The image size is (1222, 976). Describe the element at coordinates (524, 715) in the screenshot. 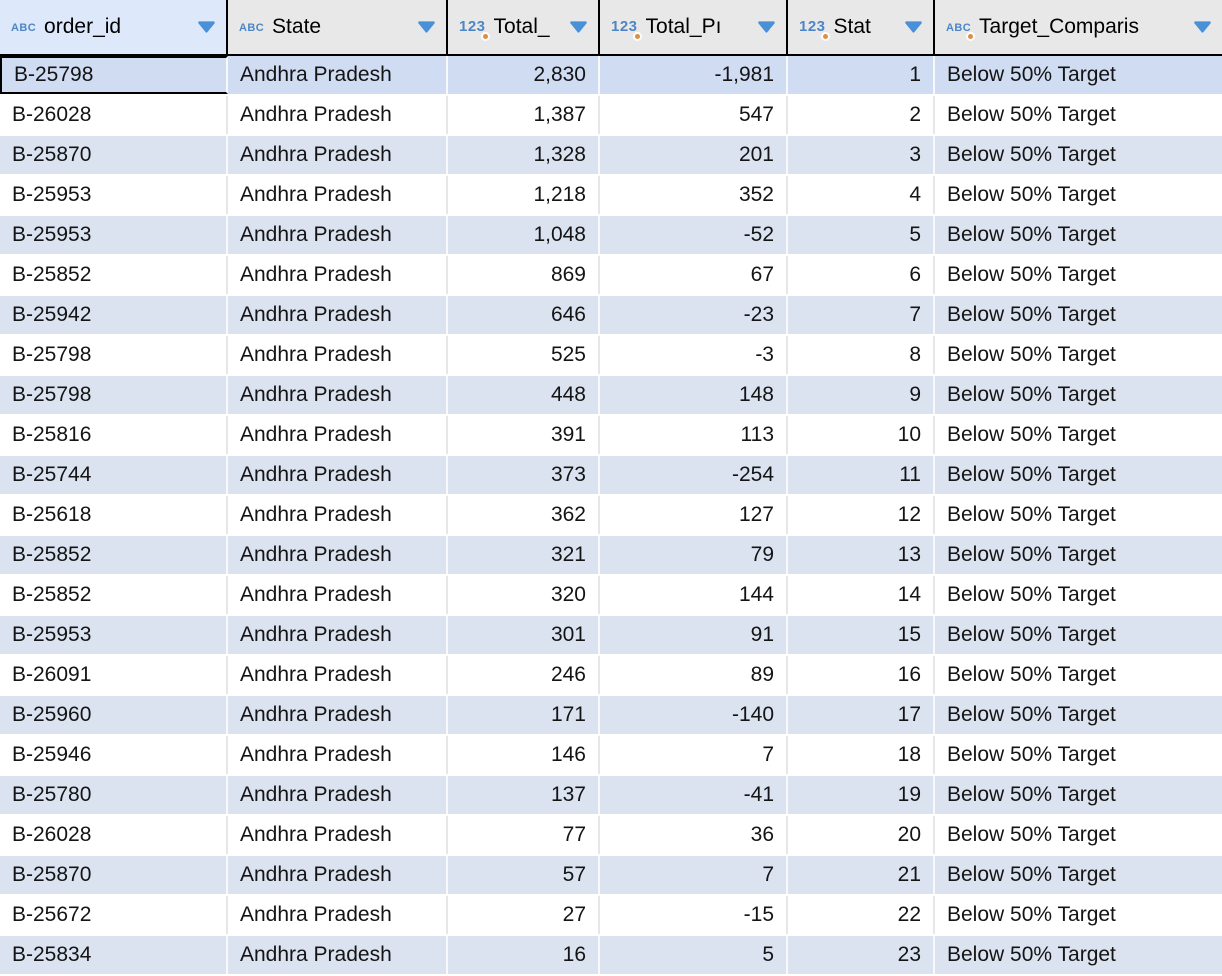

I see `cell-total: 171` at that location.